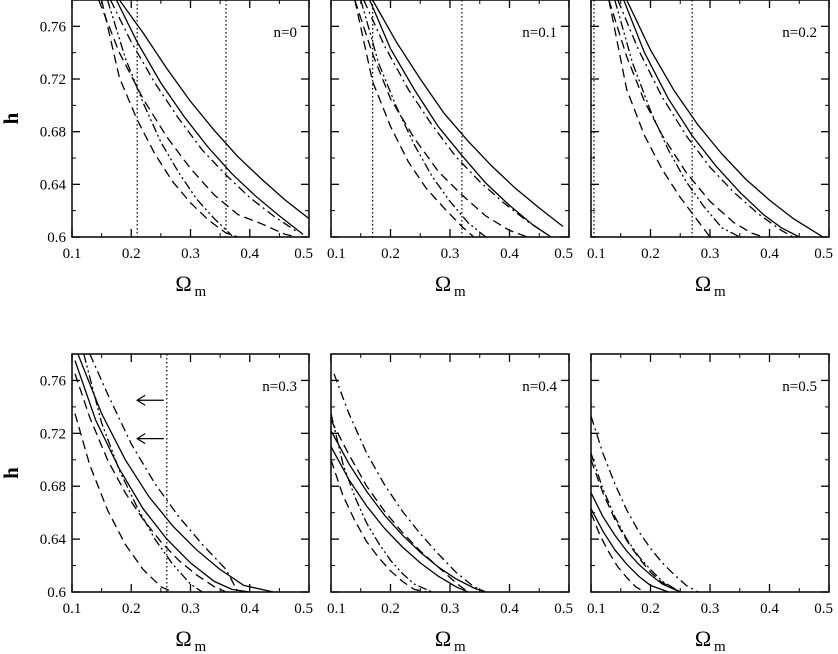  Describe the element at coordinates (799, 33) in the screenshot. I see `panel-label: n=0.2` at that location.